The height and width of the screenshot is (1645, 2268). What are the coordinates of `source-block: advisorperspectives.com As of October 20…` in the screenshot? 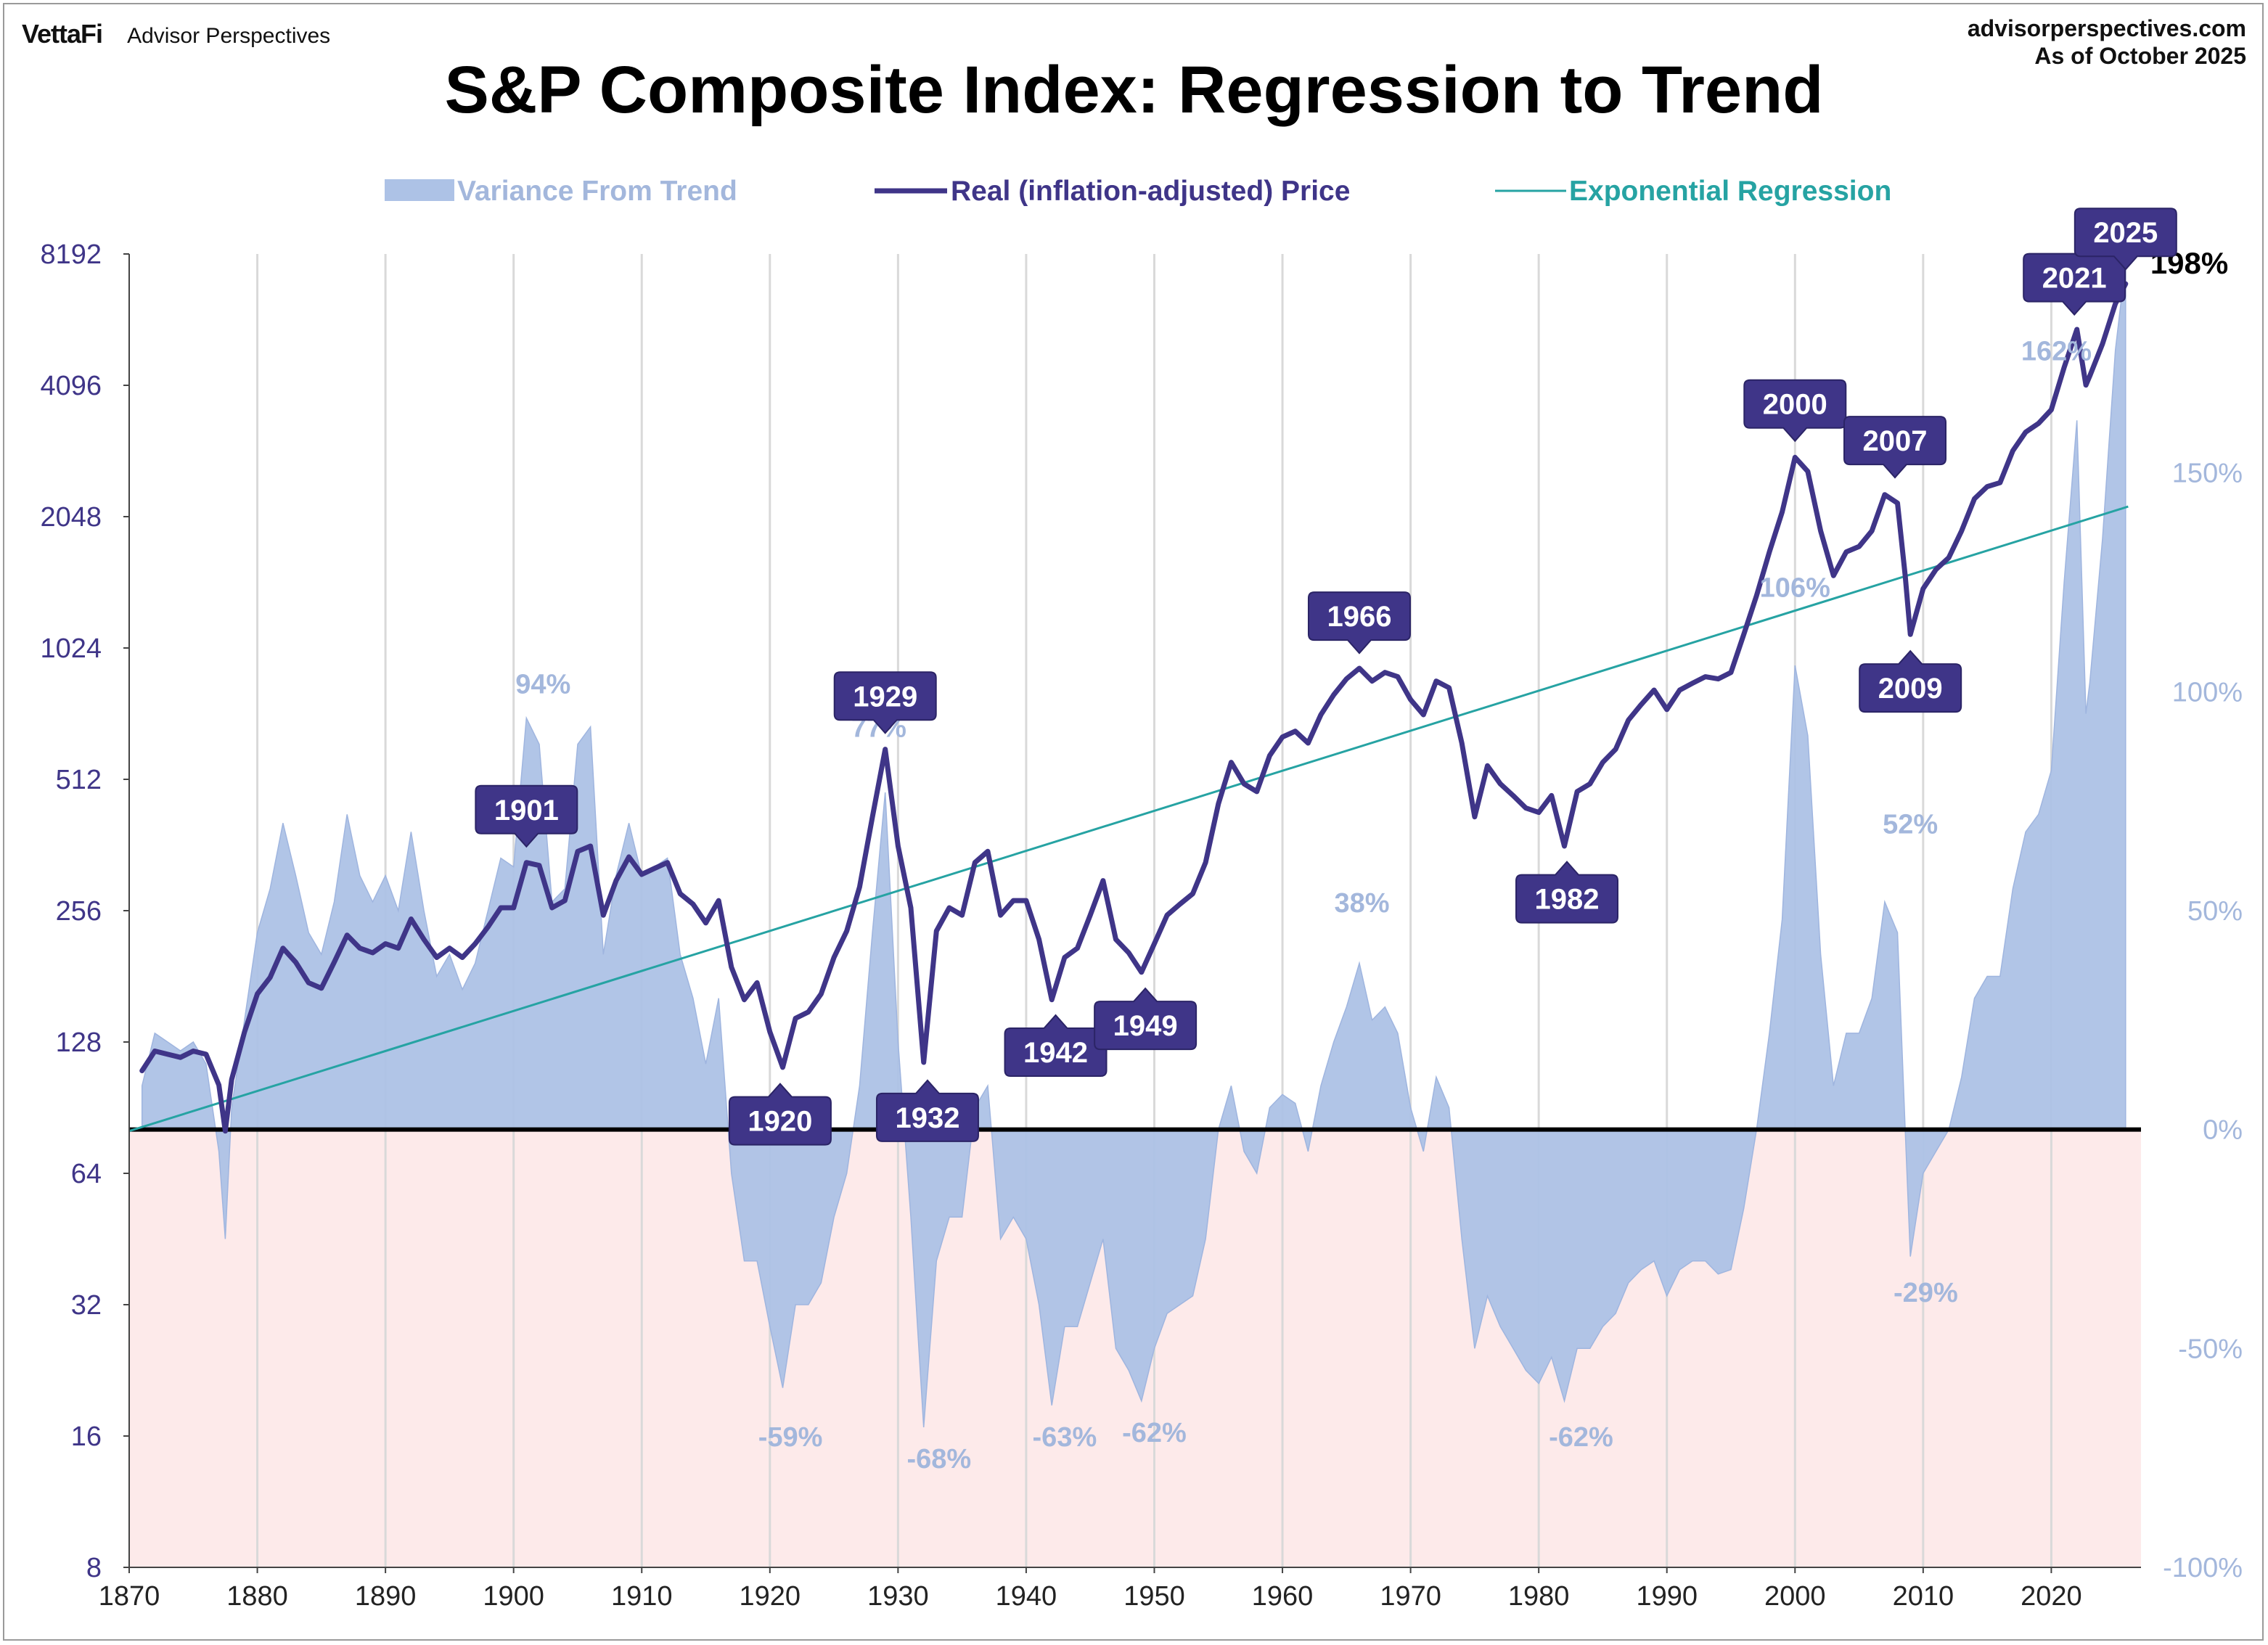 It's located at (2107, 42).